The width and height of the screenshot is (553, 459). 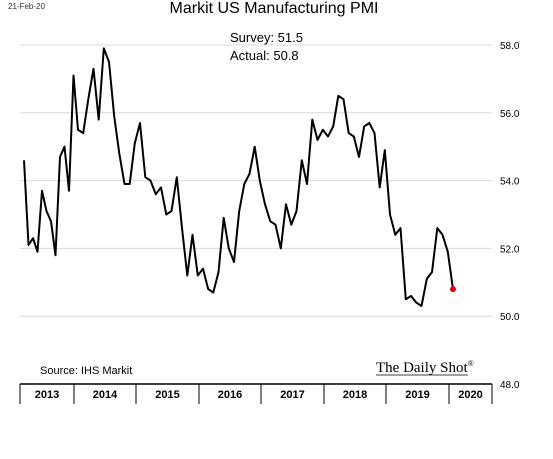 What do you see at coordinates (471, 363) in the screenshot?
I see `brand-registered-mark: ®` at bounding box center [471, 363].